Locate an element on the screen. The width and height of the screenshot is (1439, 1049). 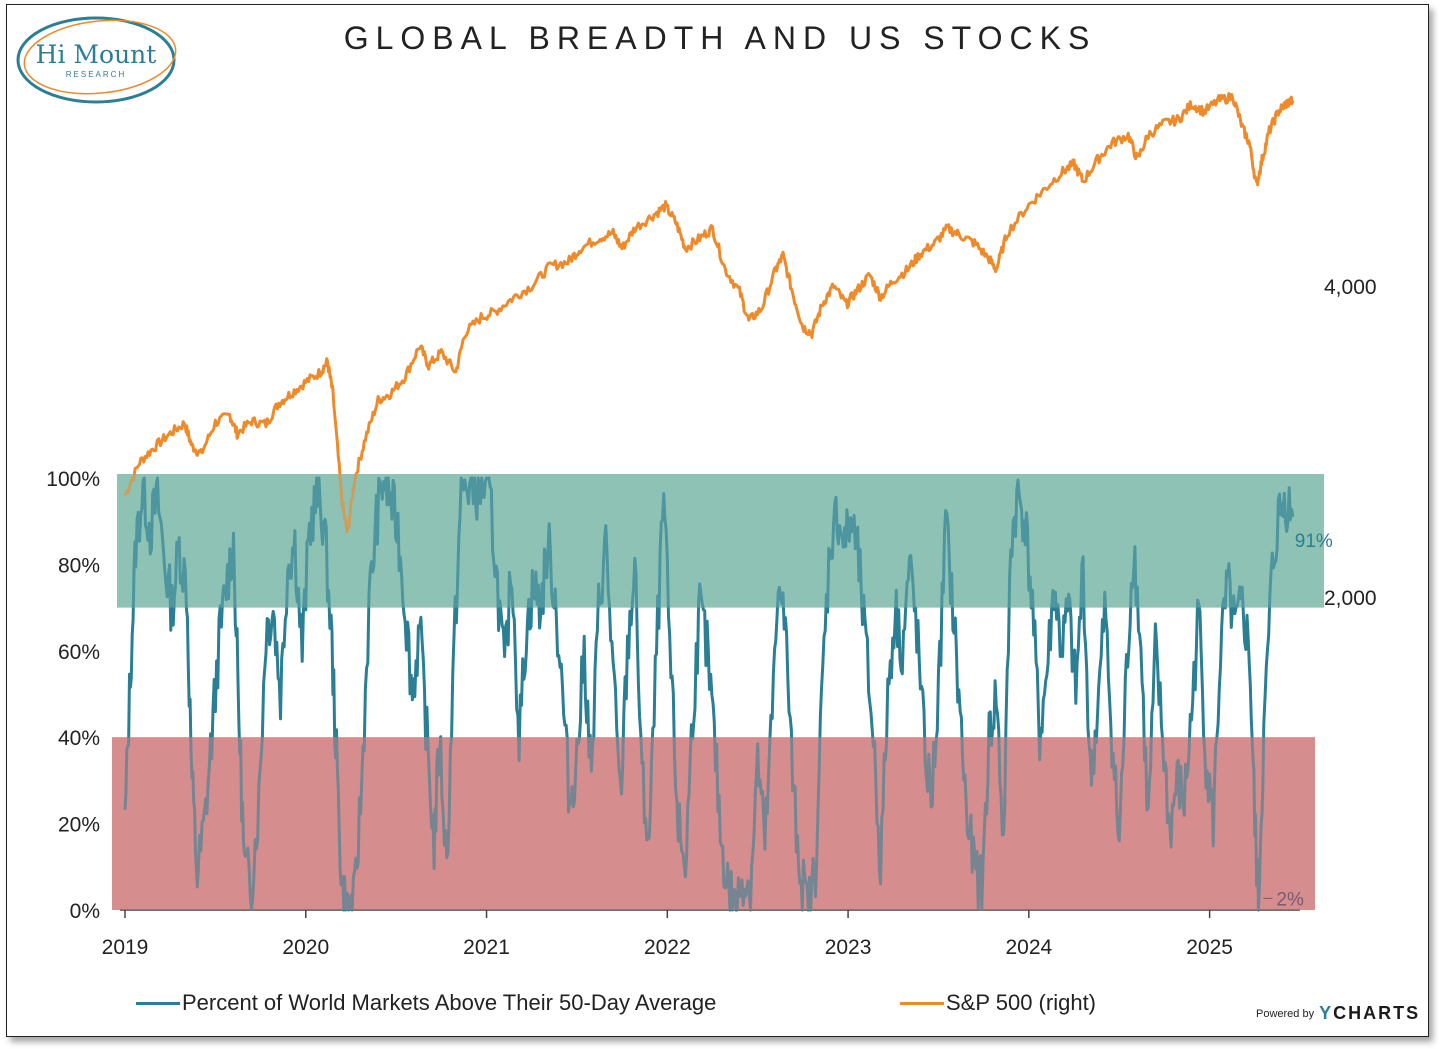
x-tick-label: 2021 is located at coordinates (486, 947).